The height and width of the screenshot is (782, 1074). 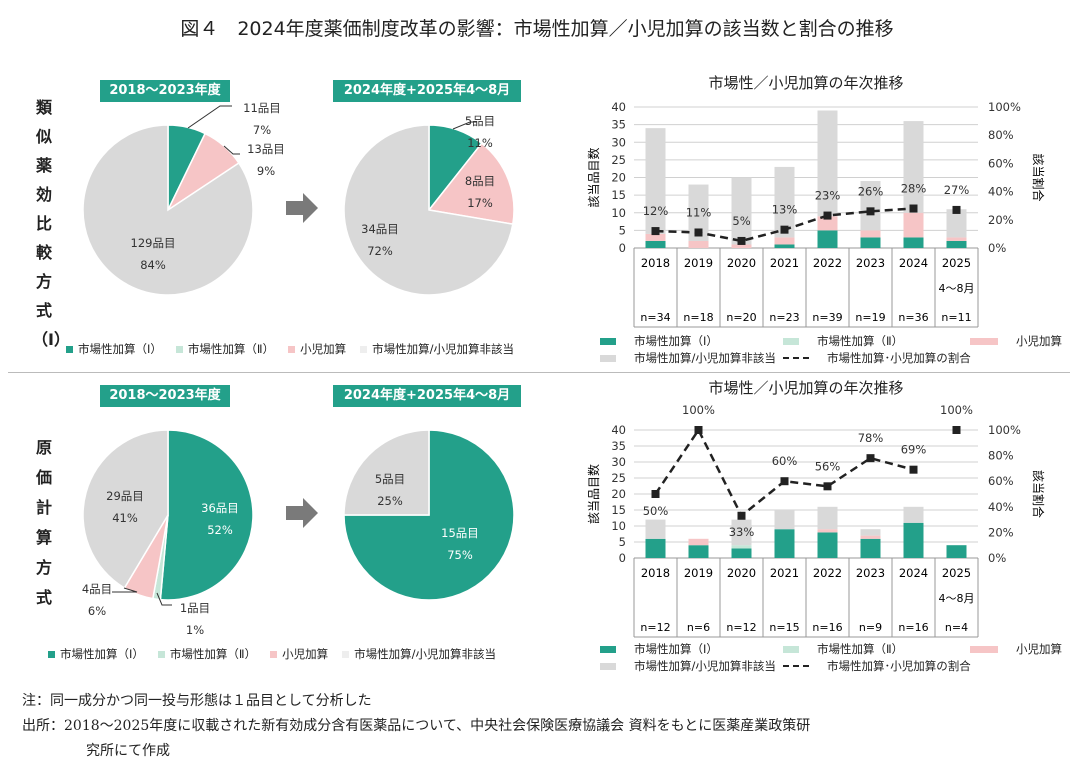 What do you see at coordinates (860, 341) in the screenshot?
I see `legend-label: 市場性加算（Ⅱ）` at bounding box center [860, 341].